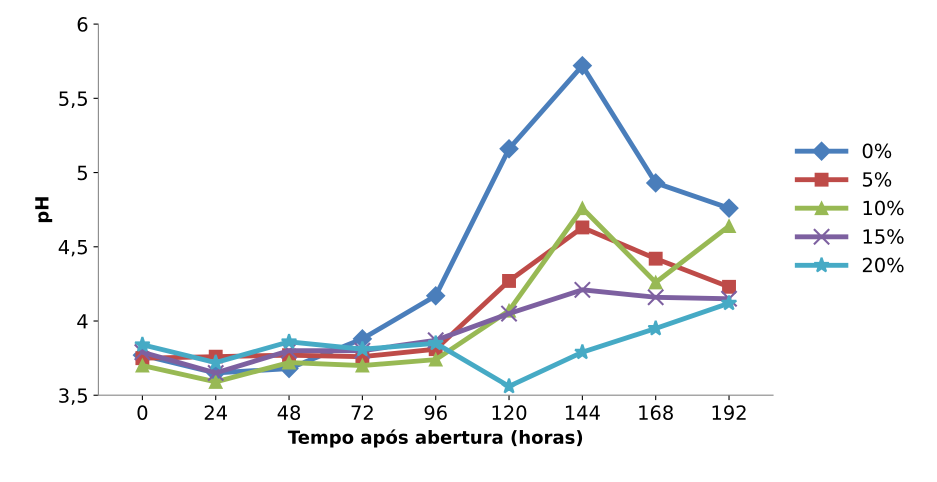  I want to click on x-tick-label: 72, so click(362, 412).